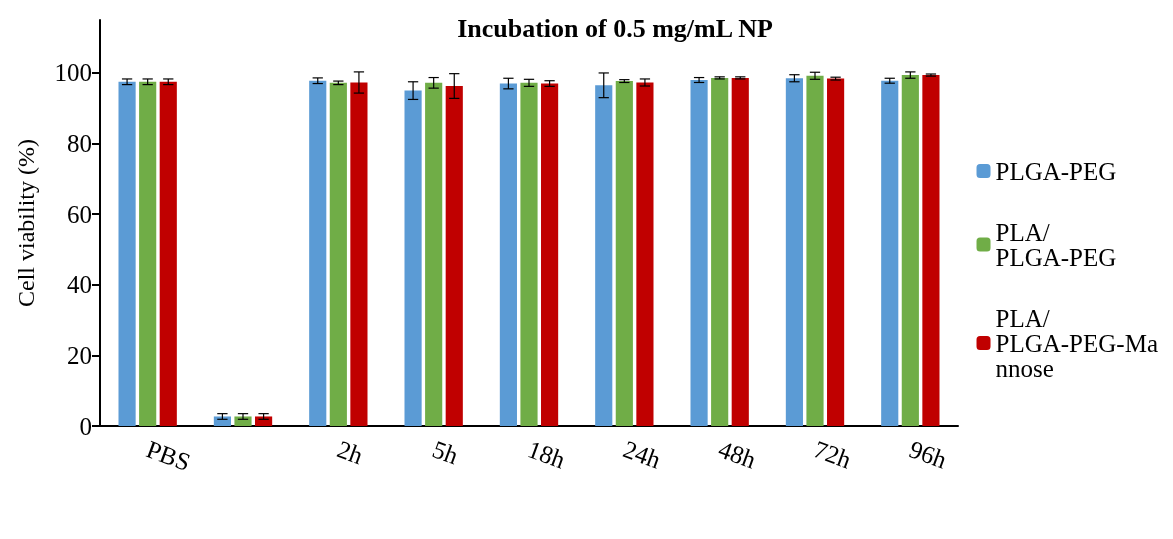 This screenshot has width=1173, height=539. What do you see at coordinates (547, 454) in the screenshot?
I see `x-tick-label: 18h` at bounding box center [547, 454].